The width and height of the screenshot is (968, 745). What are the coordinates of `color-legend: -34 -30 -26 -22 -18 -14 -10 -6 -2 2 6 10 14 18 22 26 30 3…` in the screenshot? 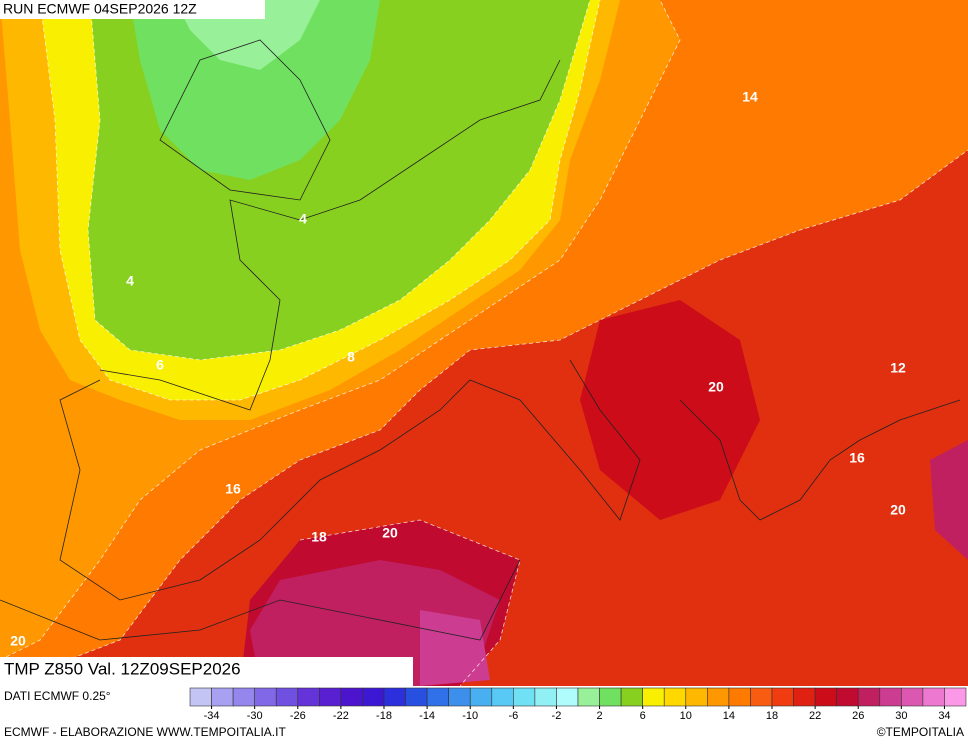 It's located at (578, 704).